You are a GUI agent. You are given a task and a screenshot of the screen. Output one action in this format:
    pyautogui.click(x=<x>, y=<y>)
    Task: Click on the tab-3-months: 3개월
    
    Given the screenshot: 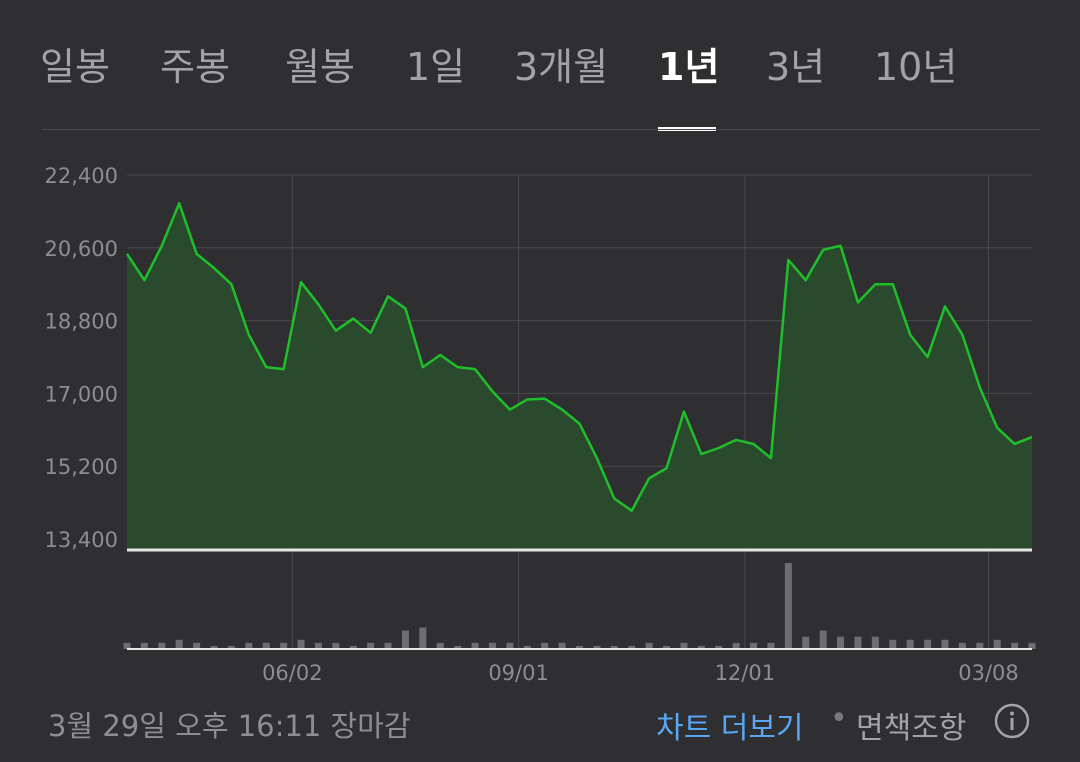 What is the action you would take?
    pyautogui.click(x=561, y=67)
    